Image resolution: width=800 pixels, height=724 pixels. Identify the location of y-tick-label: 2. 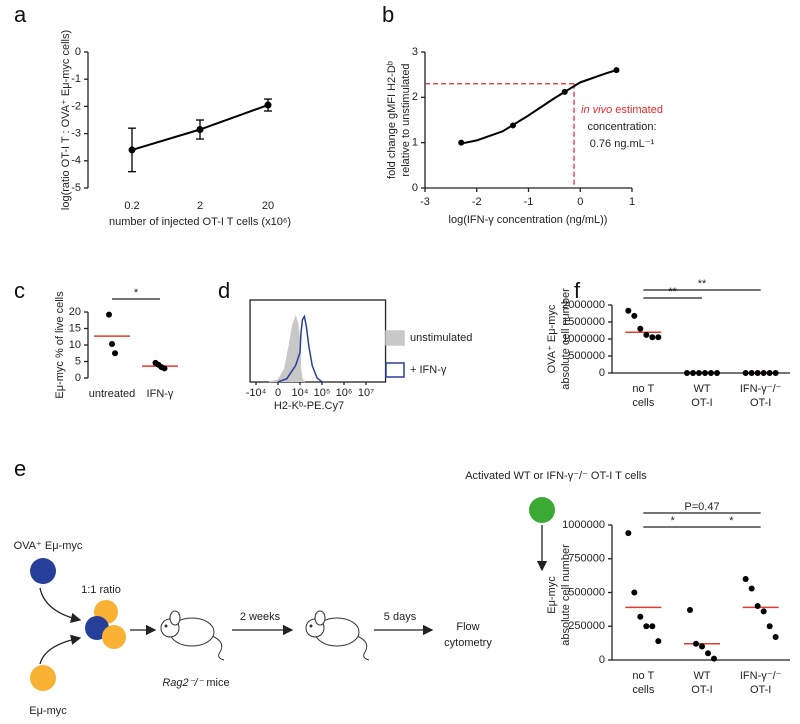
(415, 97).